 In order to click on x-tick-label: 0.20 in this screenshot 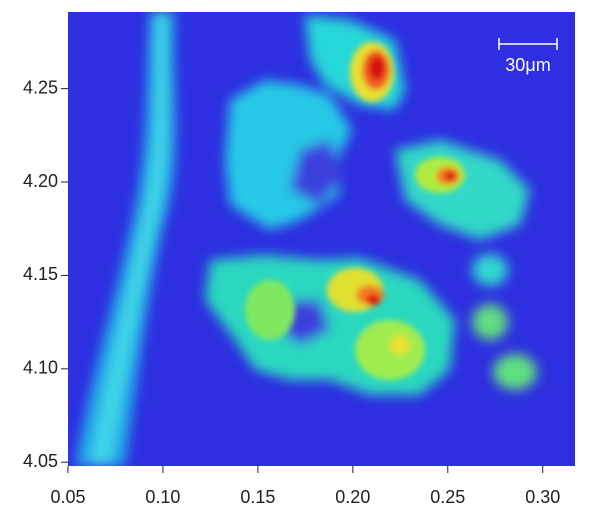, I will do `click(352, 497)`.